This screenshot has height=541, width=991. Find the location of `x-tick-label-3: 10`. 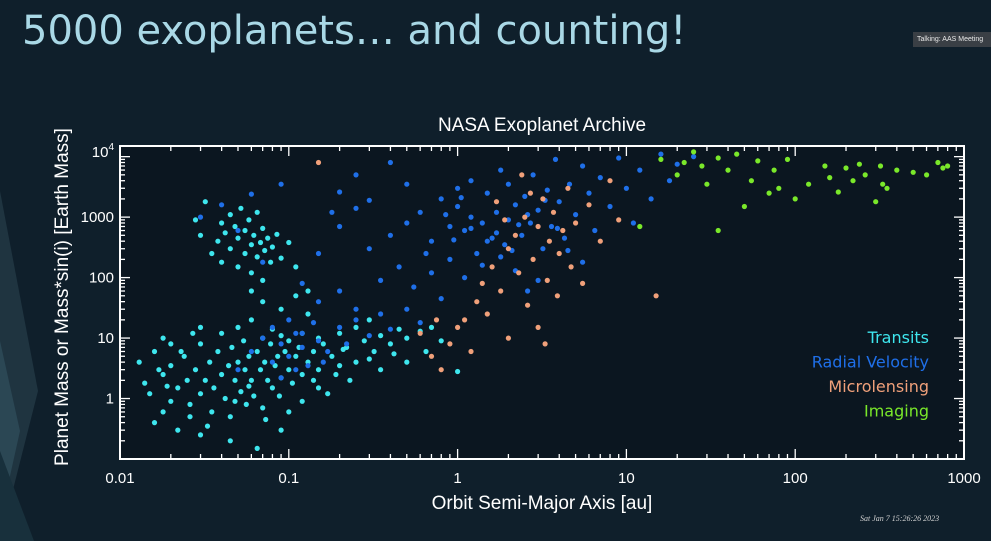

x-tick-label-3: 10 is located at coordinates (626, 478).